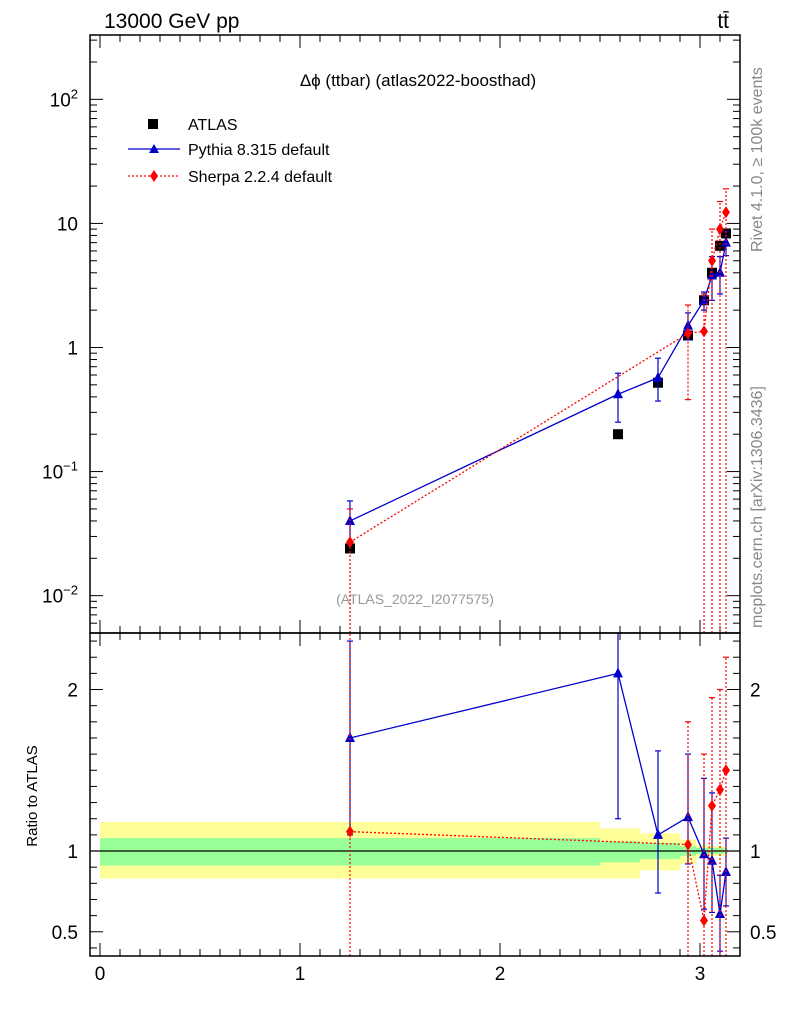 The height and width of the screenshot is (1024, 786). What do you see at coordinates (700, 974) in the screenshot?
I see `x-tick-label: 3` at bounding box center [700, 974].